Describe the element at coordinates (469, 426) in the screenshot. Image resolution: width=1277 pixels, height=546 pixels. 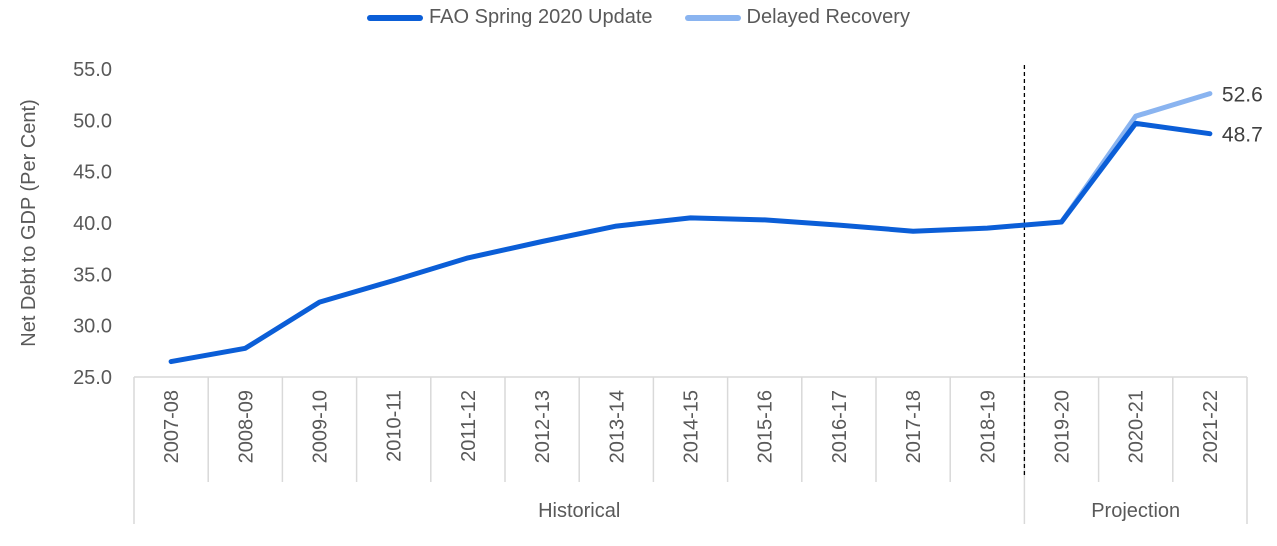
I see `x-tick-label: 2011-12` at that location.